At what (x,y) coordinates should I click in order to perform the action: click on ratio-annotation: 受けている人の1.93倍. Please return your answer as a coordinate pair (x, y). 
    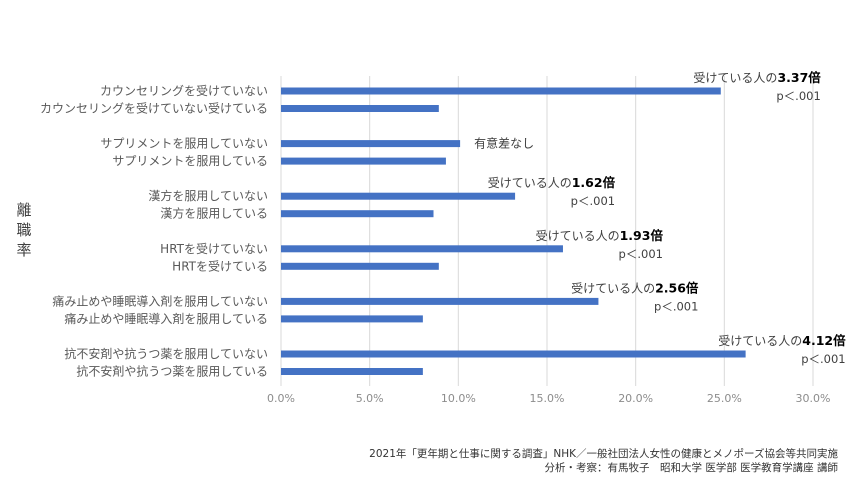
    Looking at the image, I should click on (600, 235).